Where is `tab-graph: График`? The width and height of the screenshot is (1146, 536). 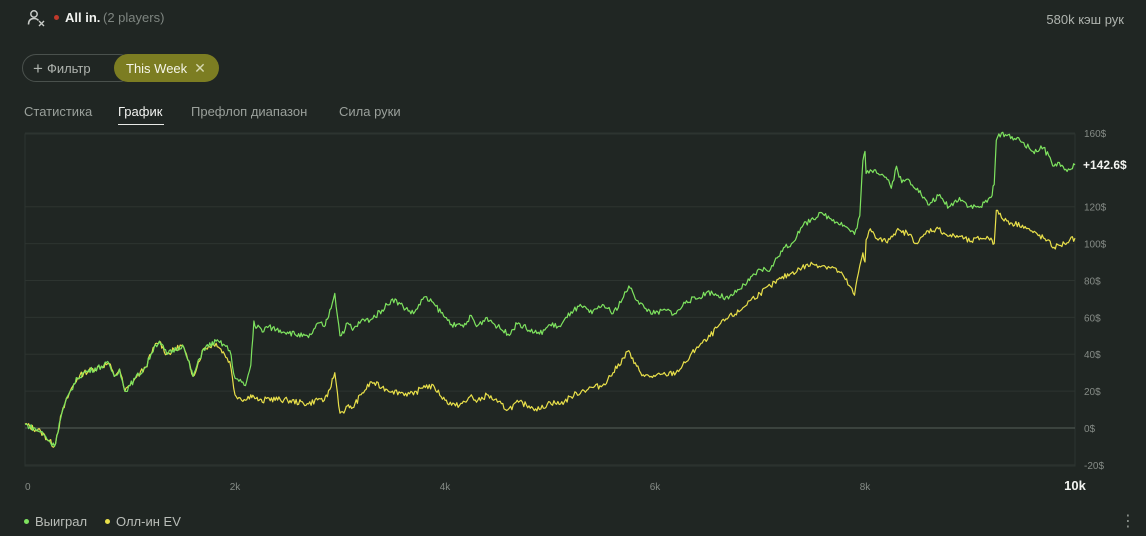
tab-graph: График is located at coordinates (140, 111).